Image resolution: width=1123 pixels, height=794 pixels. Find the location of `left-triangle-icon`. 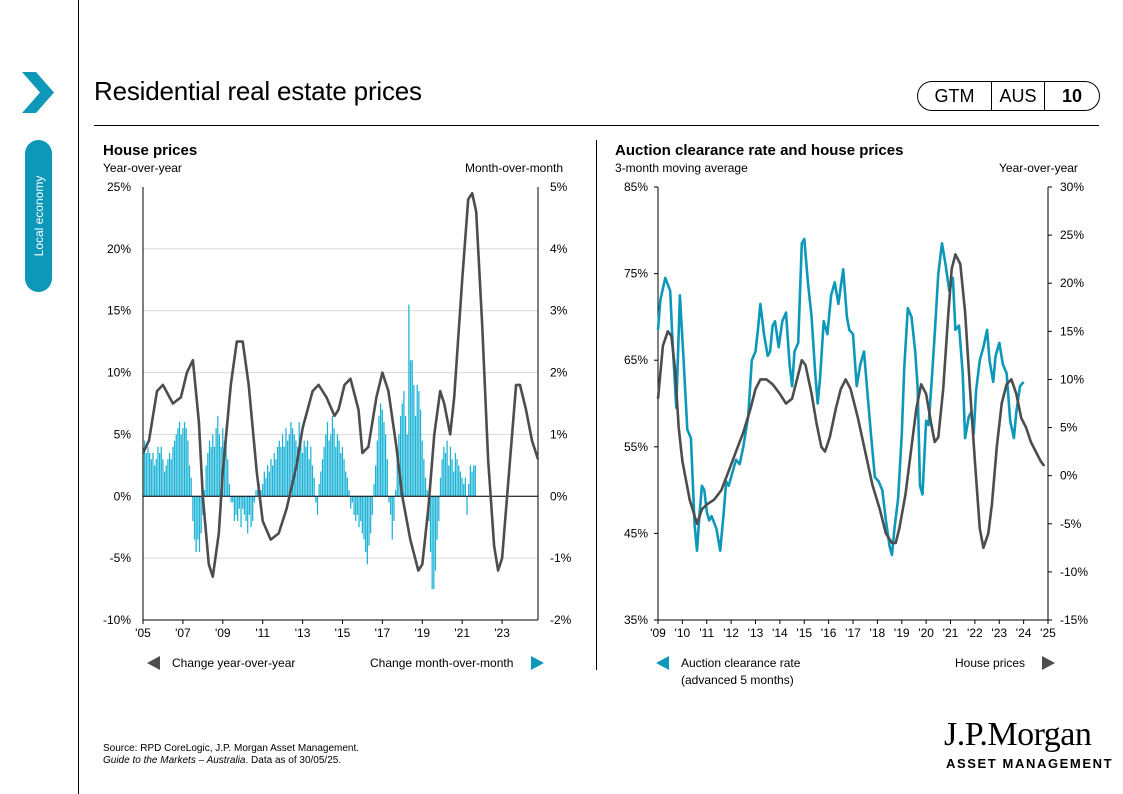

left-triangle-icon is located at coordinates (662, 663).